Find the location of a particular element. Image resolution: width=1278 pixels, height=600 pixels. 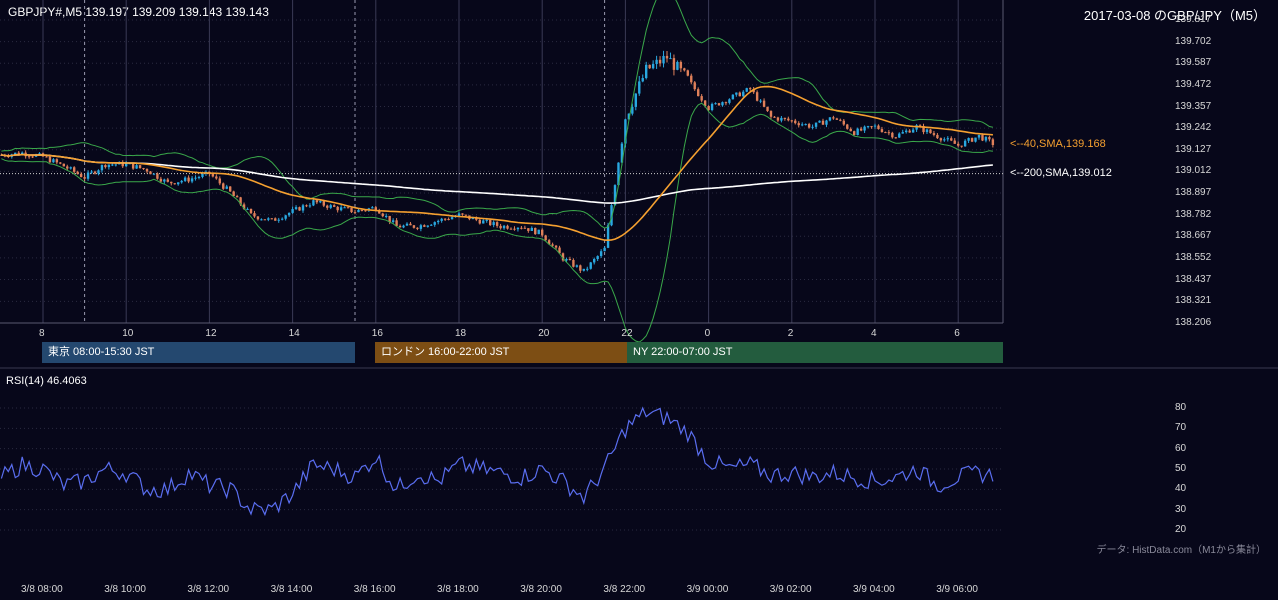

rsi-layer is located at coordinates (497, 461).